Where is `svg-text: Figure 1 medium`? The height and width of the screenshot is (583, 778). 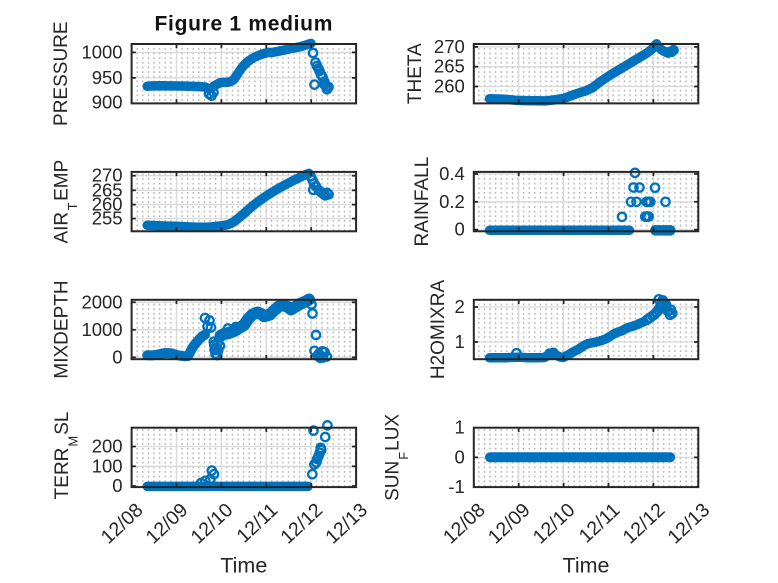
svg-text: Figure 1 medium is located at coordinates (244, 24).